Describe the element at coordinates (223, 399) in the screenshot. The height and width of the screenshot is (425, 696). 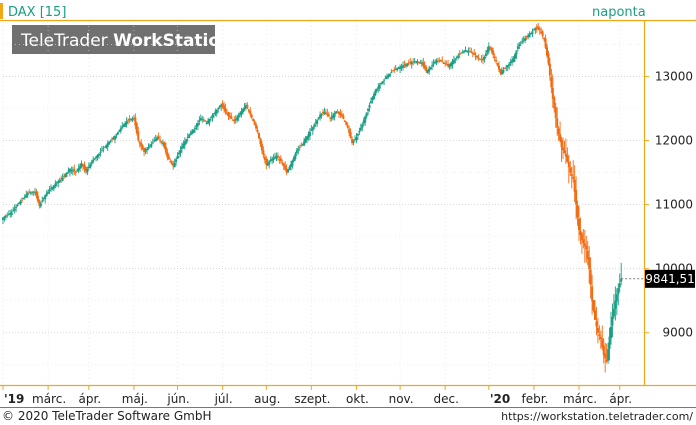
I see `x-tick-label: júl.` at that location.